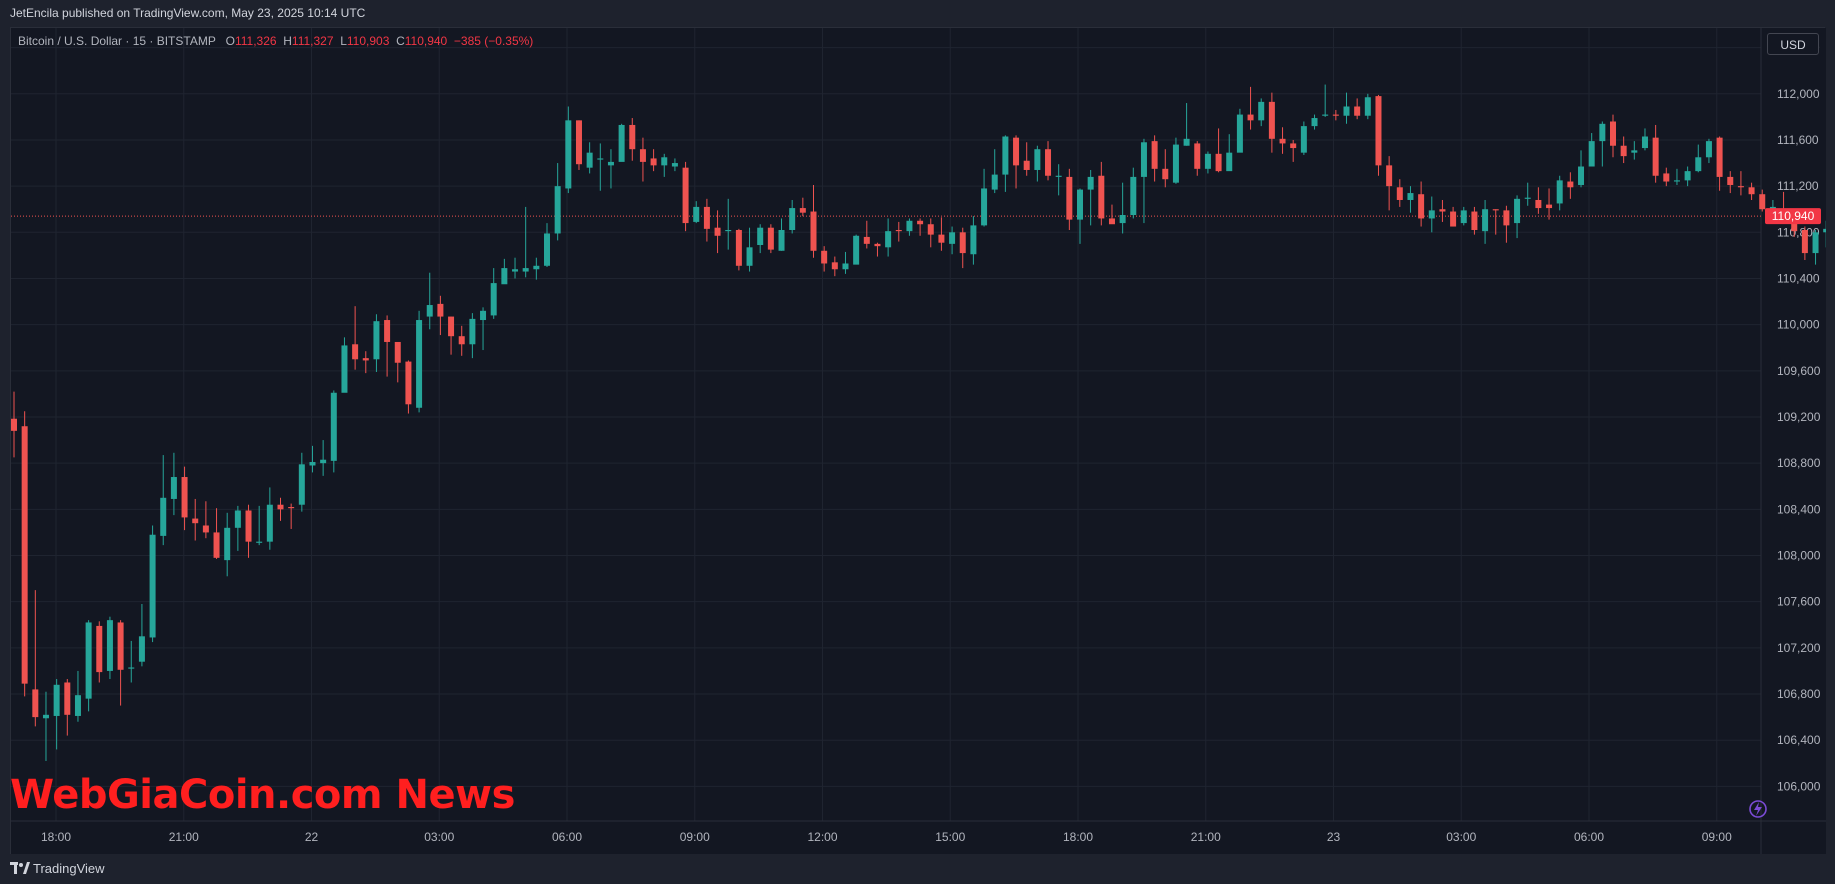 The width and height of the screenshot is (1835, 884). What do you see at coordinates (917, 869) in the screenshot?
I see `footer-bar: TradingView` at bounding box center [917, 869].